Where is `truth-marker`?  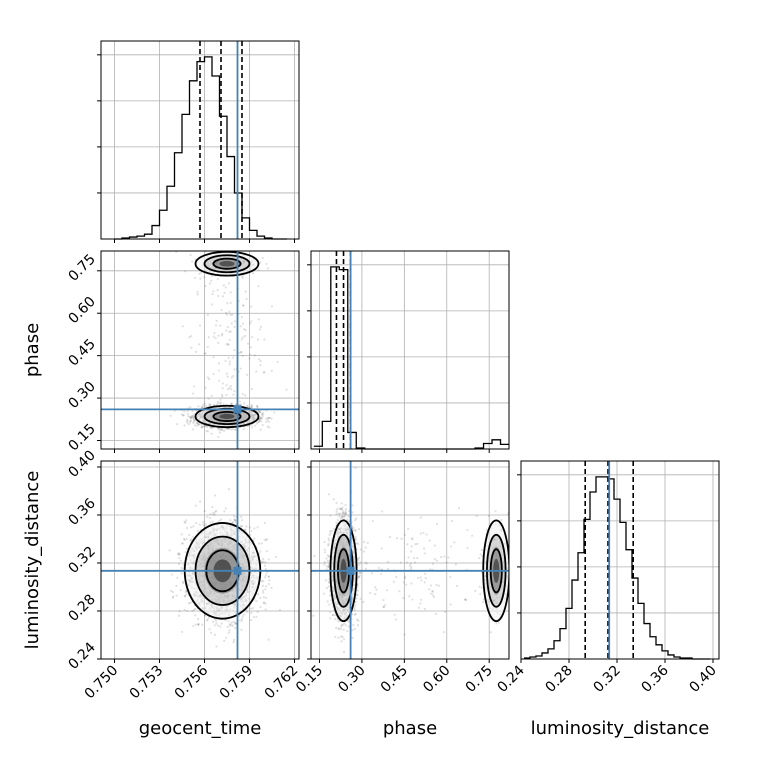 truth-marker is located at coordinates (237, 409).